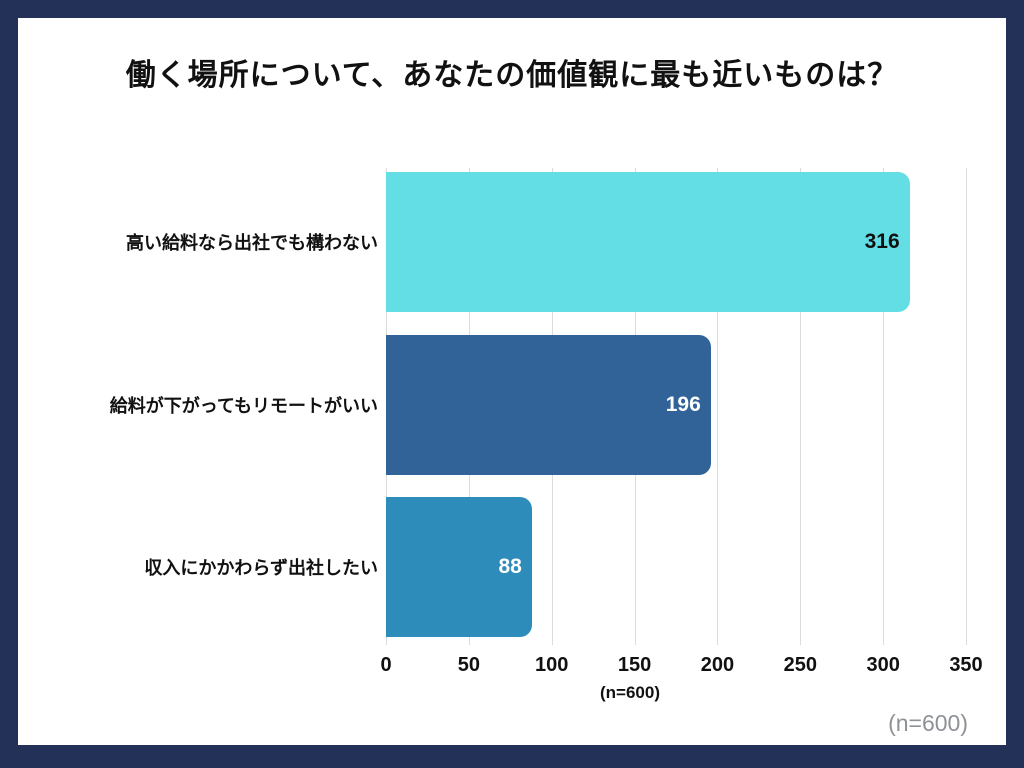  I want to click on bar-row: 88, so click(676, 567).